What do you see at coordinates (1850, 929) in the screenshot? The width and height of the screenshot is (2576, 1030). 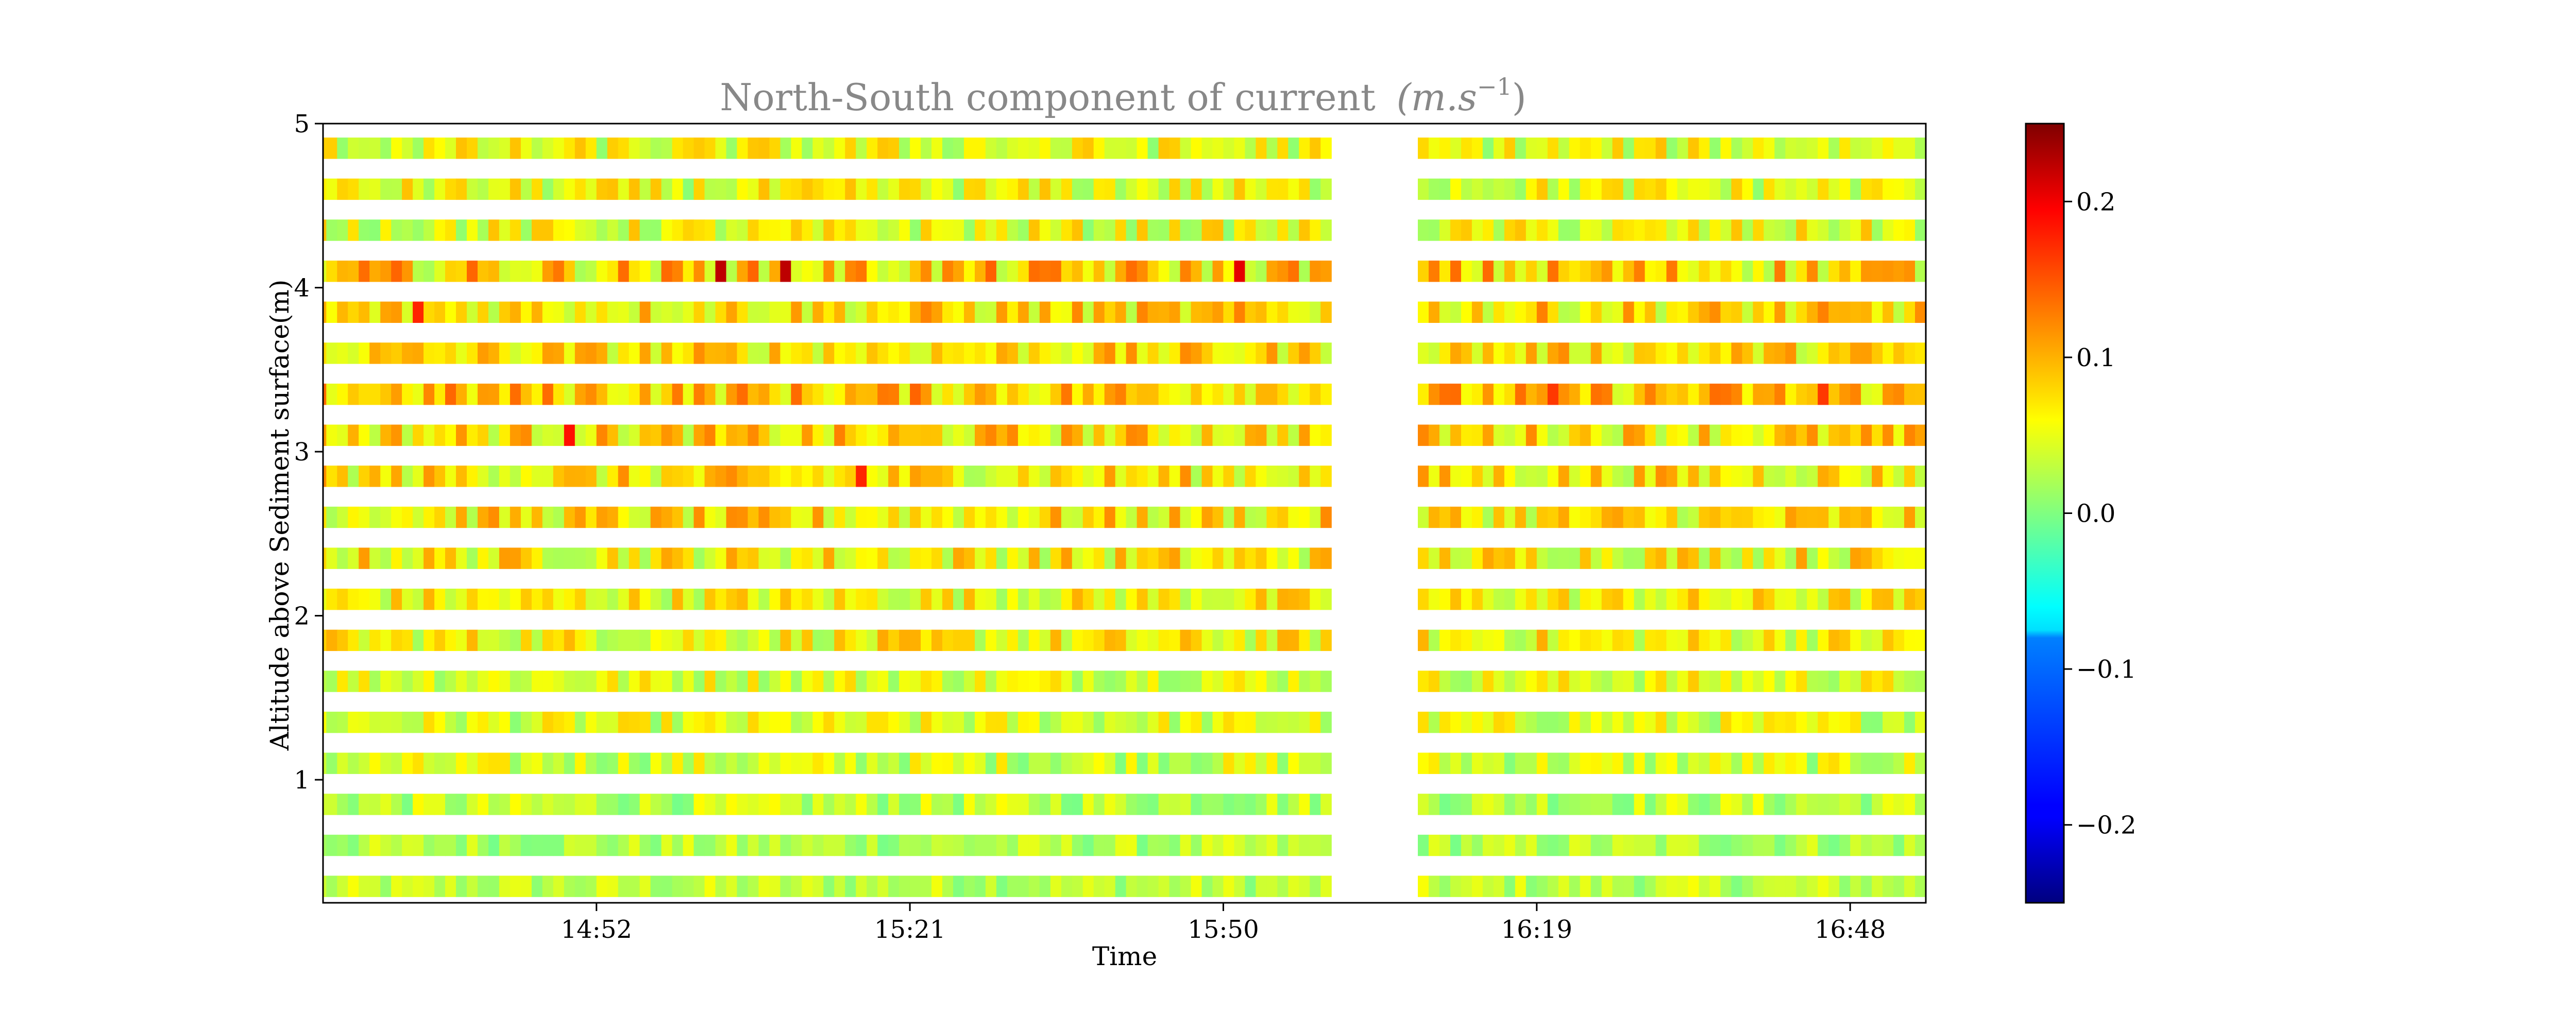 I see `x-tick-label: 16:48` at bounding box center [1850, 929].